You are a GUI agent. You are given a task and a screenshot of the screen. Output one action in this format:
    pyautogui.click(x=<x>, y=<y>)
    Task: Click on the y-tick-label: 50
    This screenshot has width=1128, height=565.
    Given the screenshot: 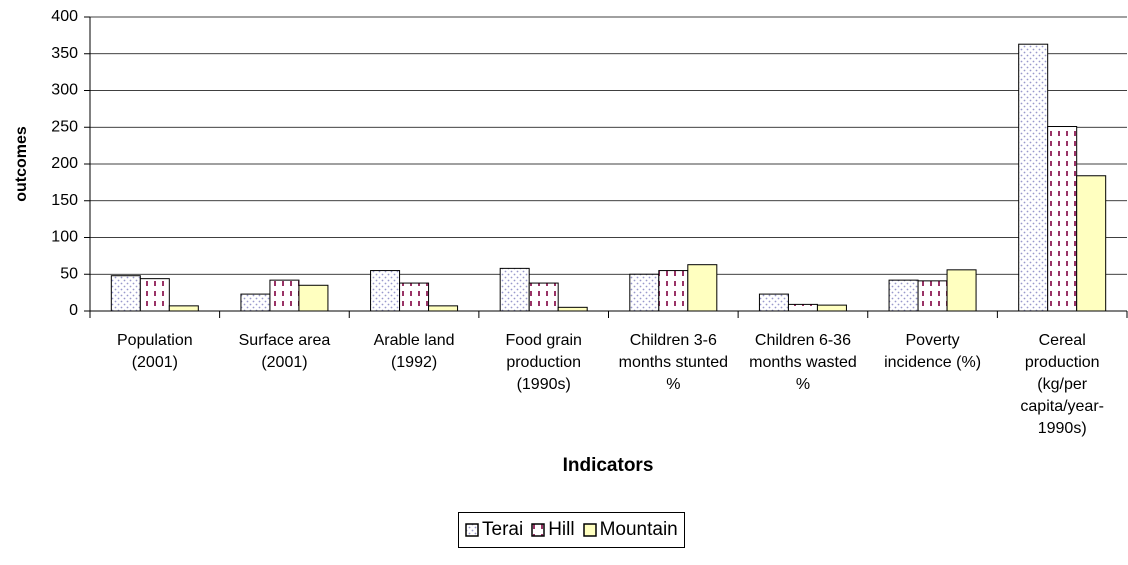 What is the action you would take?
    pyautogui.click(x=69, y=273)
    